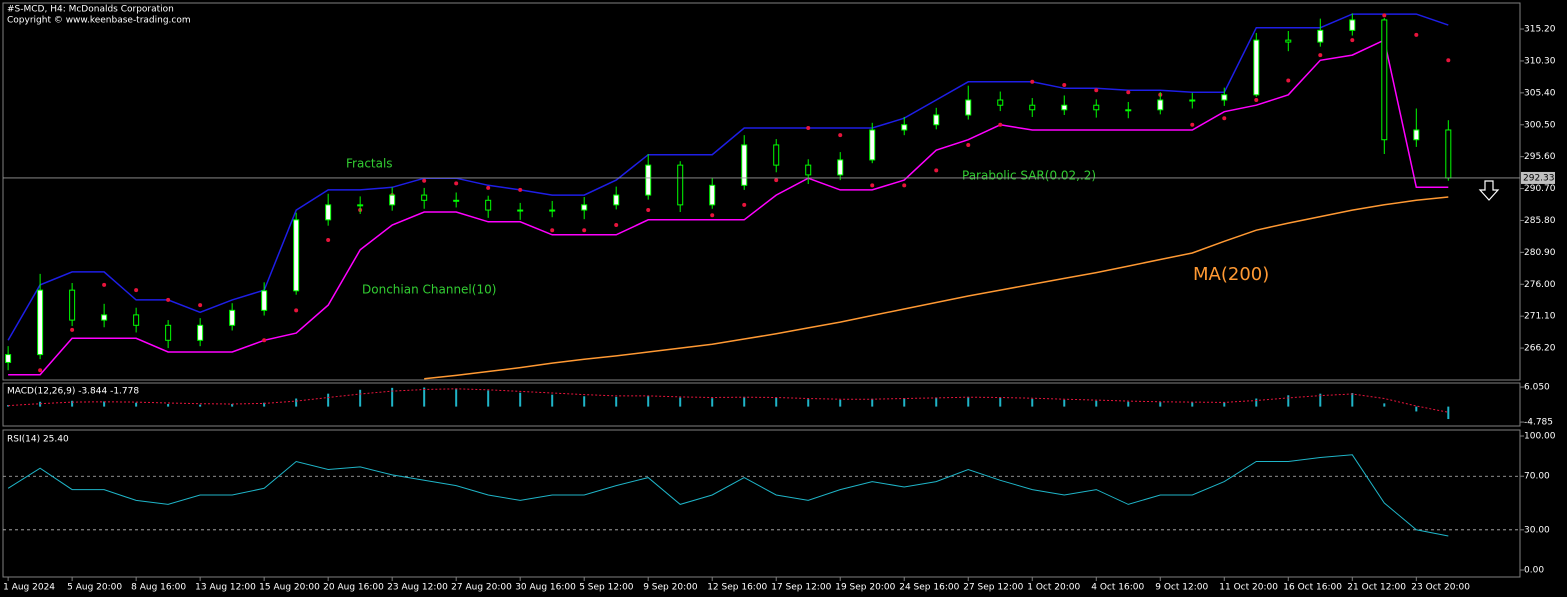  I want to click on x-tick-label: 13 Aug 12:00, so click(225, 588).